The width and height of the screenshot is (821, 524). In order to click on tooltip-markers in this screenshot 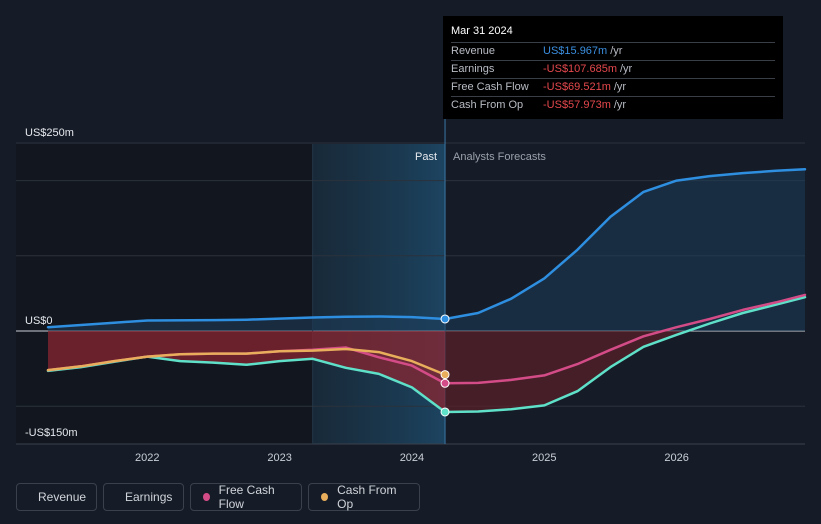, I will do `click(445, 365)`.